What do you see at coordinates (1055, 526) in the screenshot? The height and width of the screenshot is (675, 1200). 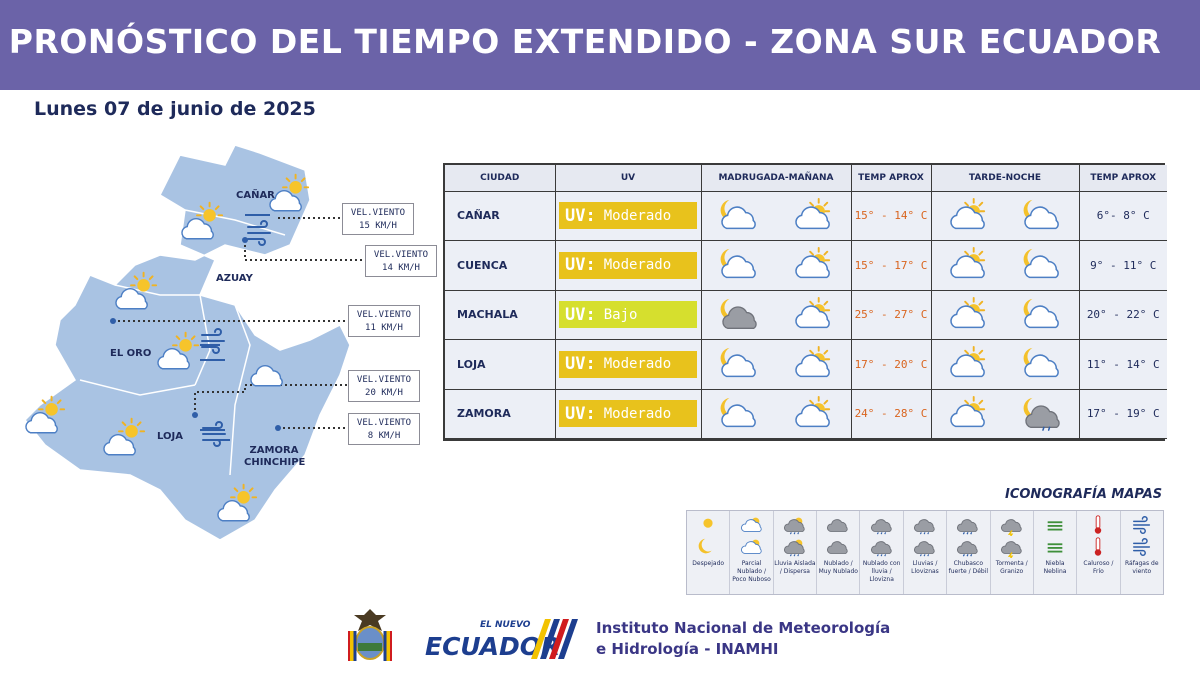 I see `fog-icon` at bounding box center [1055, 526].